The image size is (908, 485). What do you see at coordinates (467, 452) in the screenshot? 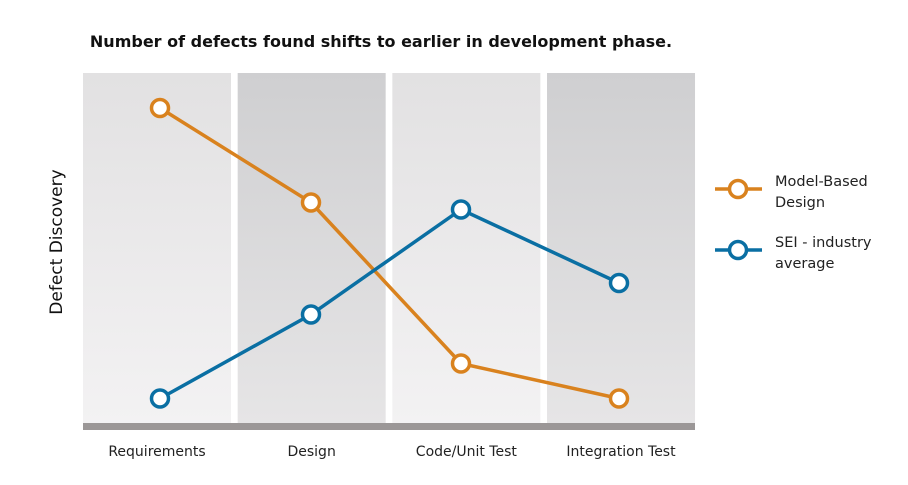
I see `x-tick-label: Code/Unit Test` at bounding box center [467, 452].